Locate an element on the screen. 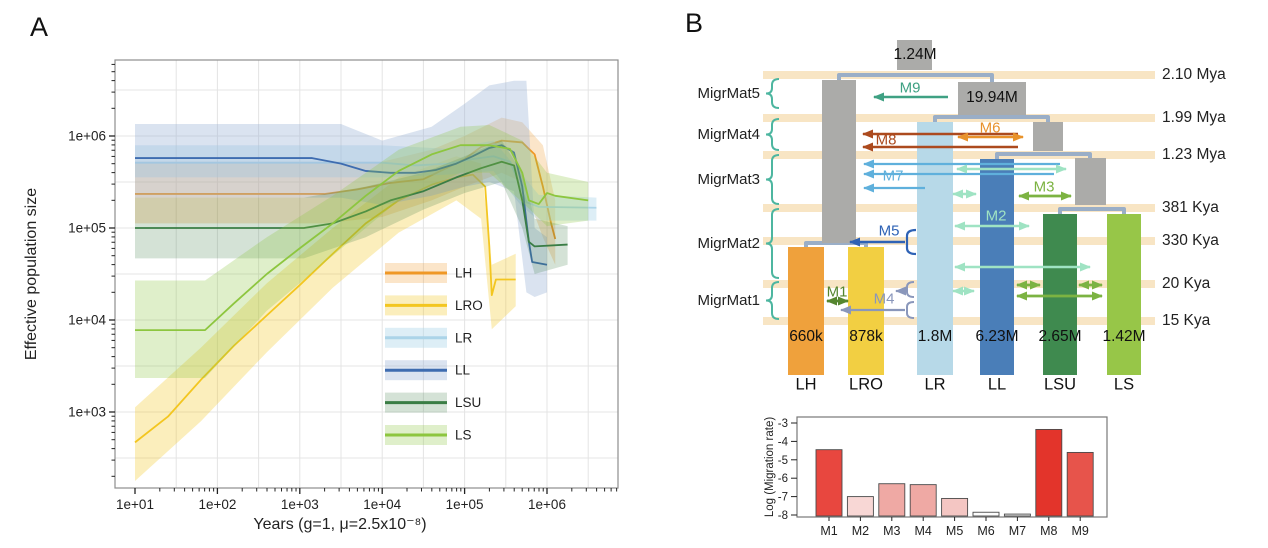  migrmat3-label: MigrMat3 is located at coordinates (728, 179).